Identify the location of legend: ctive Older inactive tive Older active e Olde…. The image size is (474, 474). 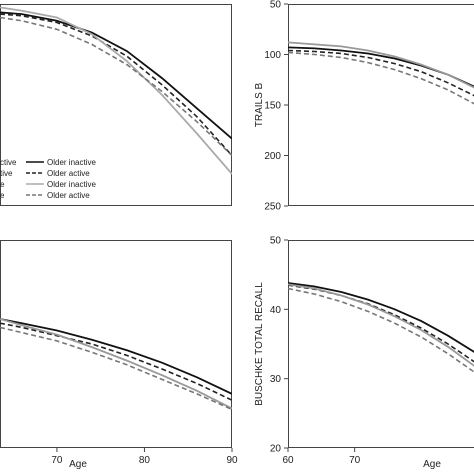
(48, 179).